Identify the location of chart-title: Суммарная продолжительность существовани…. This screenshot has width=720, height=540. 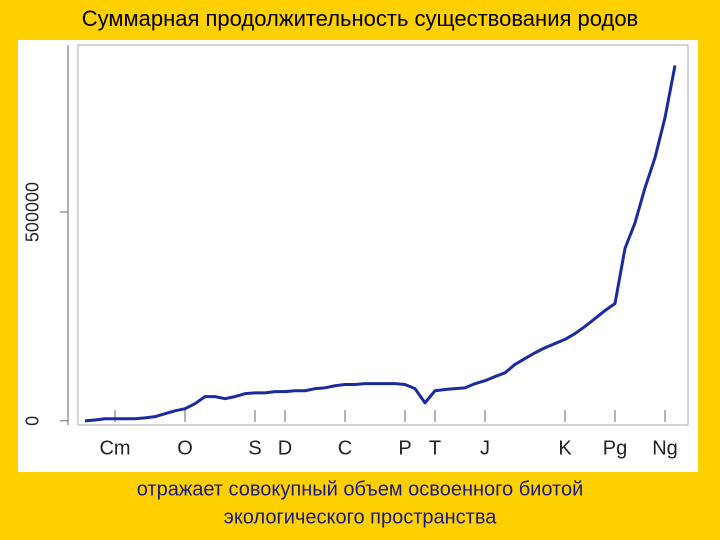
(360, 18).